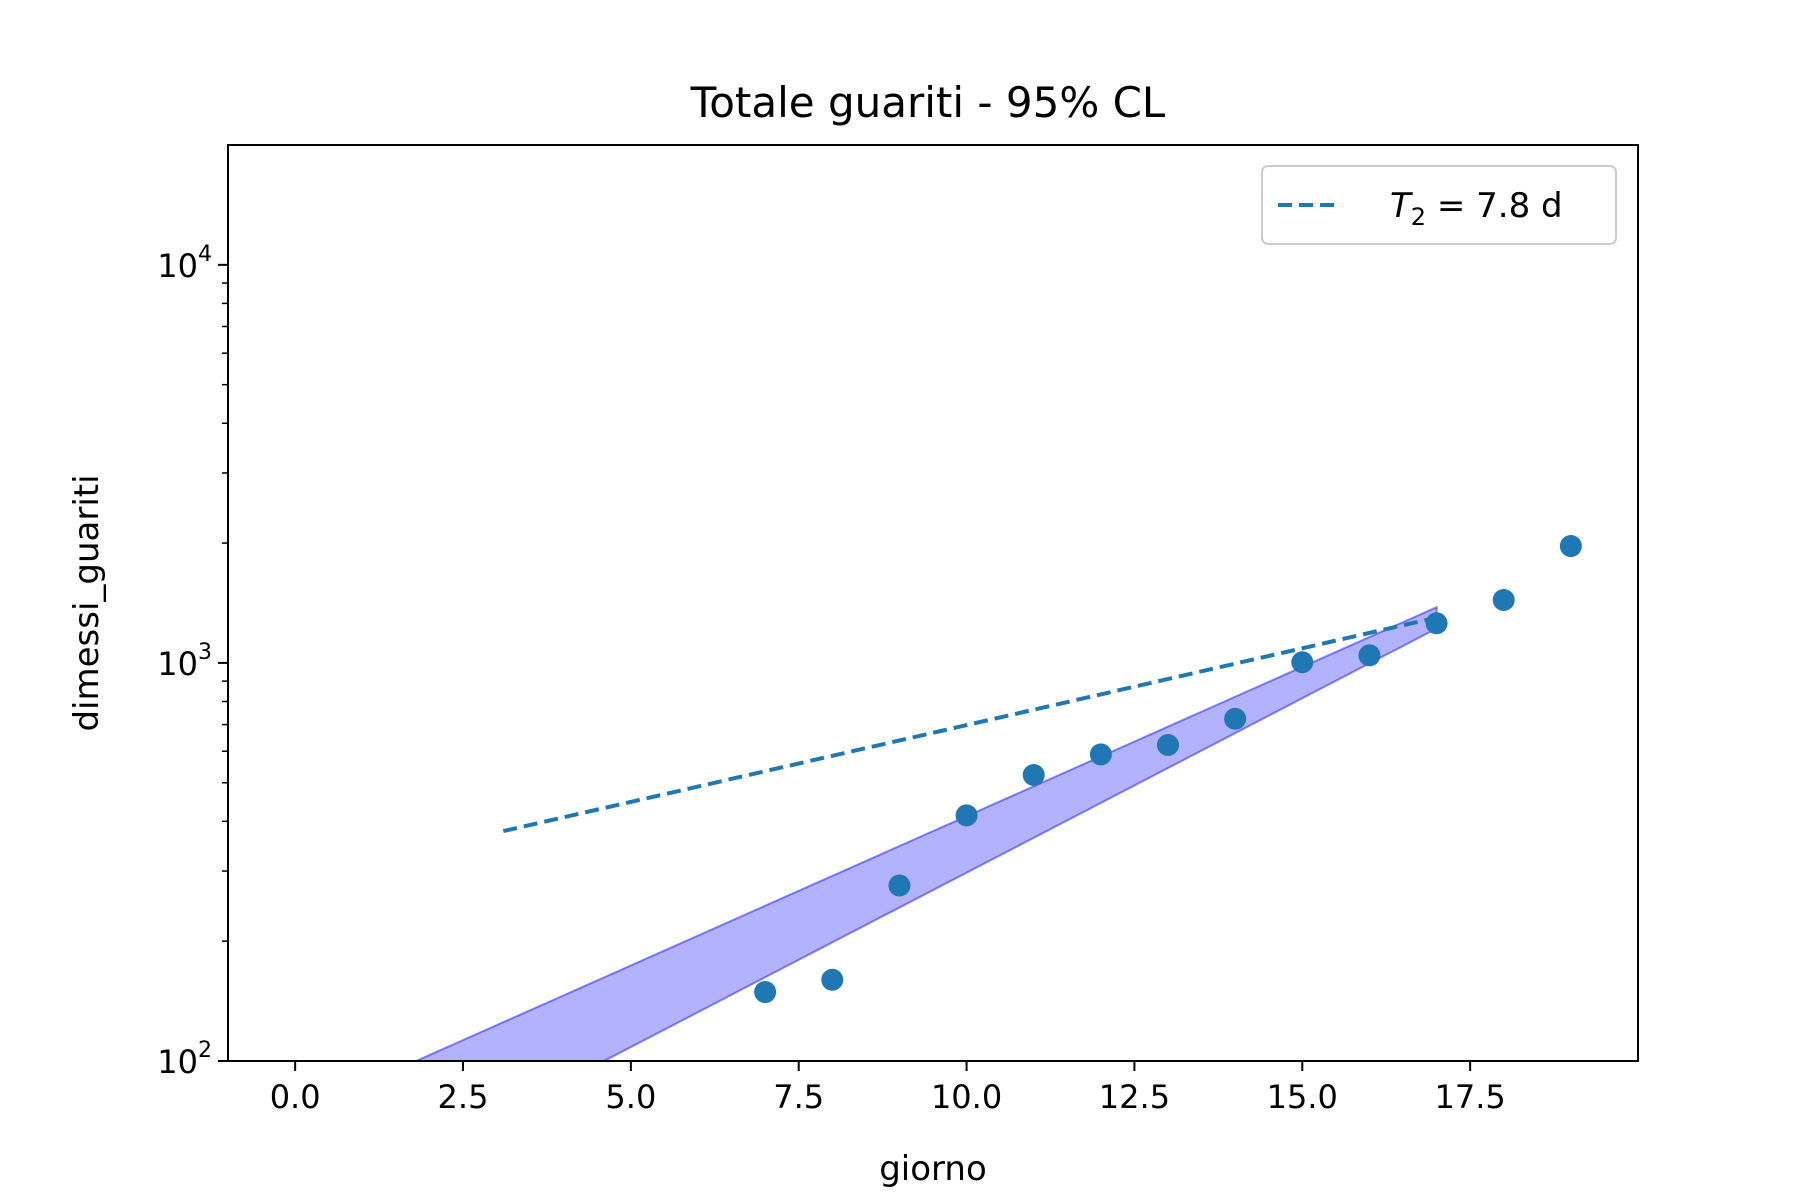  What do you see at coordinates (184, 661) in the screenshot?
I see `y-tick-label: 10³` at bounding box center [184, 661].